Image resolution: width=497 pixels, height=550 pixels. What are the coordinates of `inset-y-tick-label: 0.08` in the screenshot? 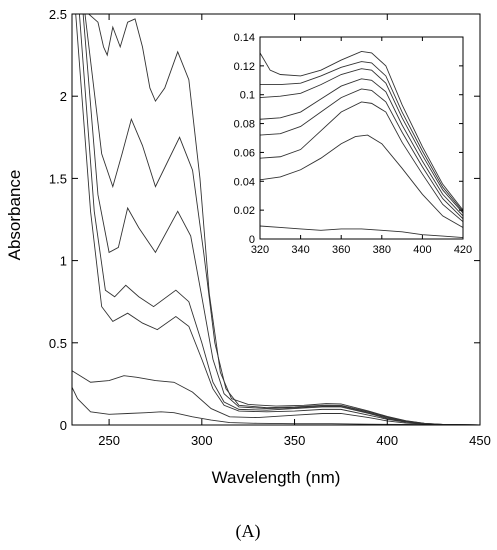 It's located at (244, 125).